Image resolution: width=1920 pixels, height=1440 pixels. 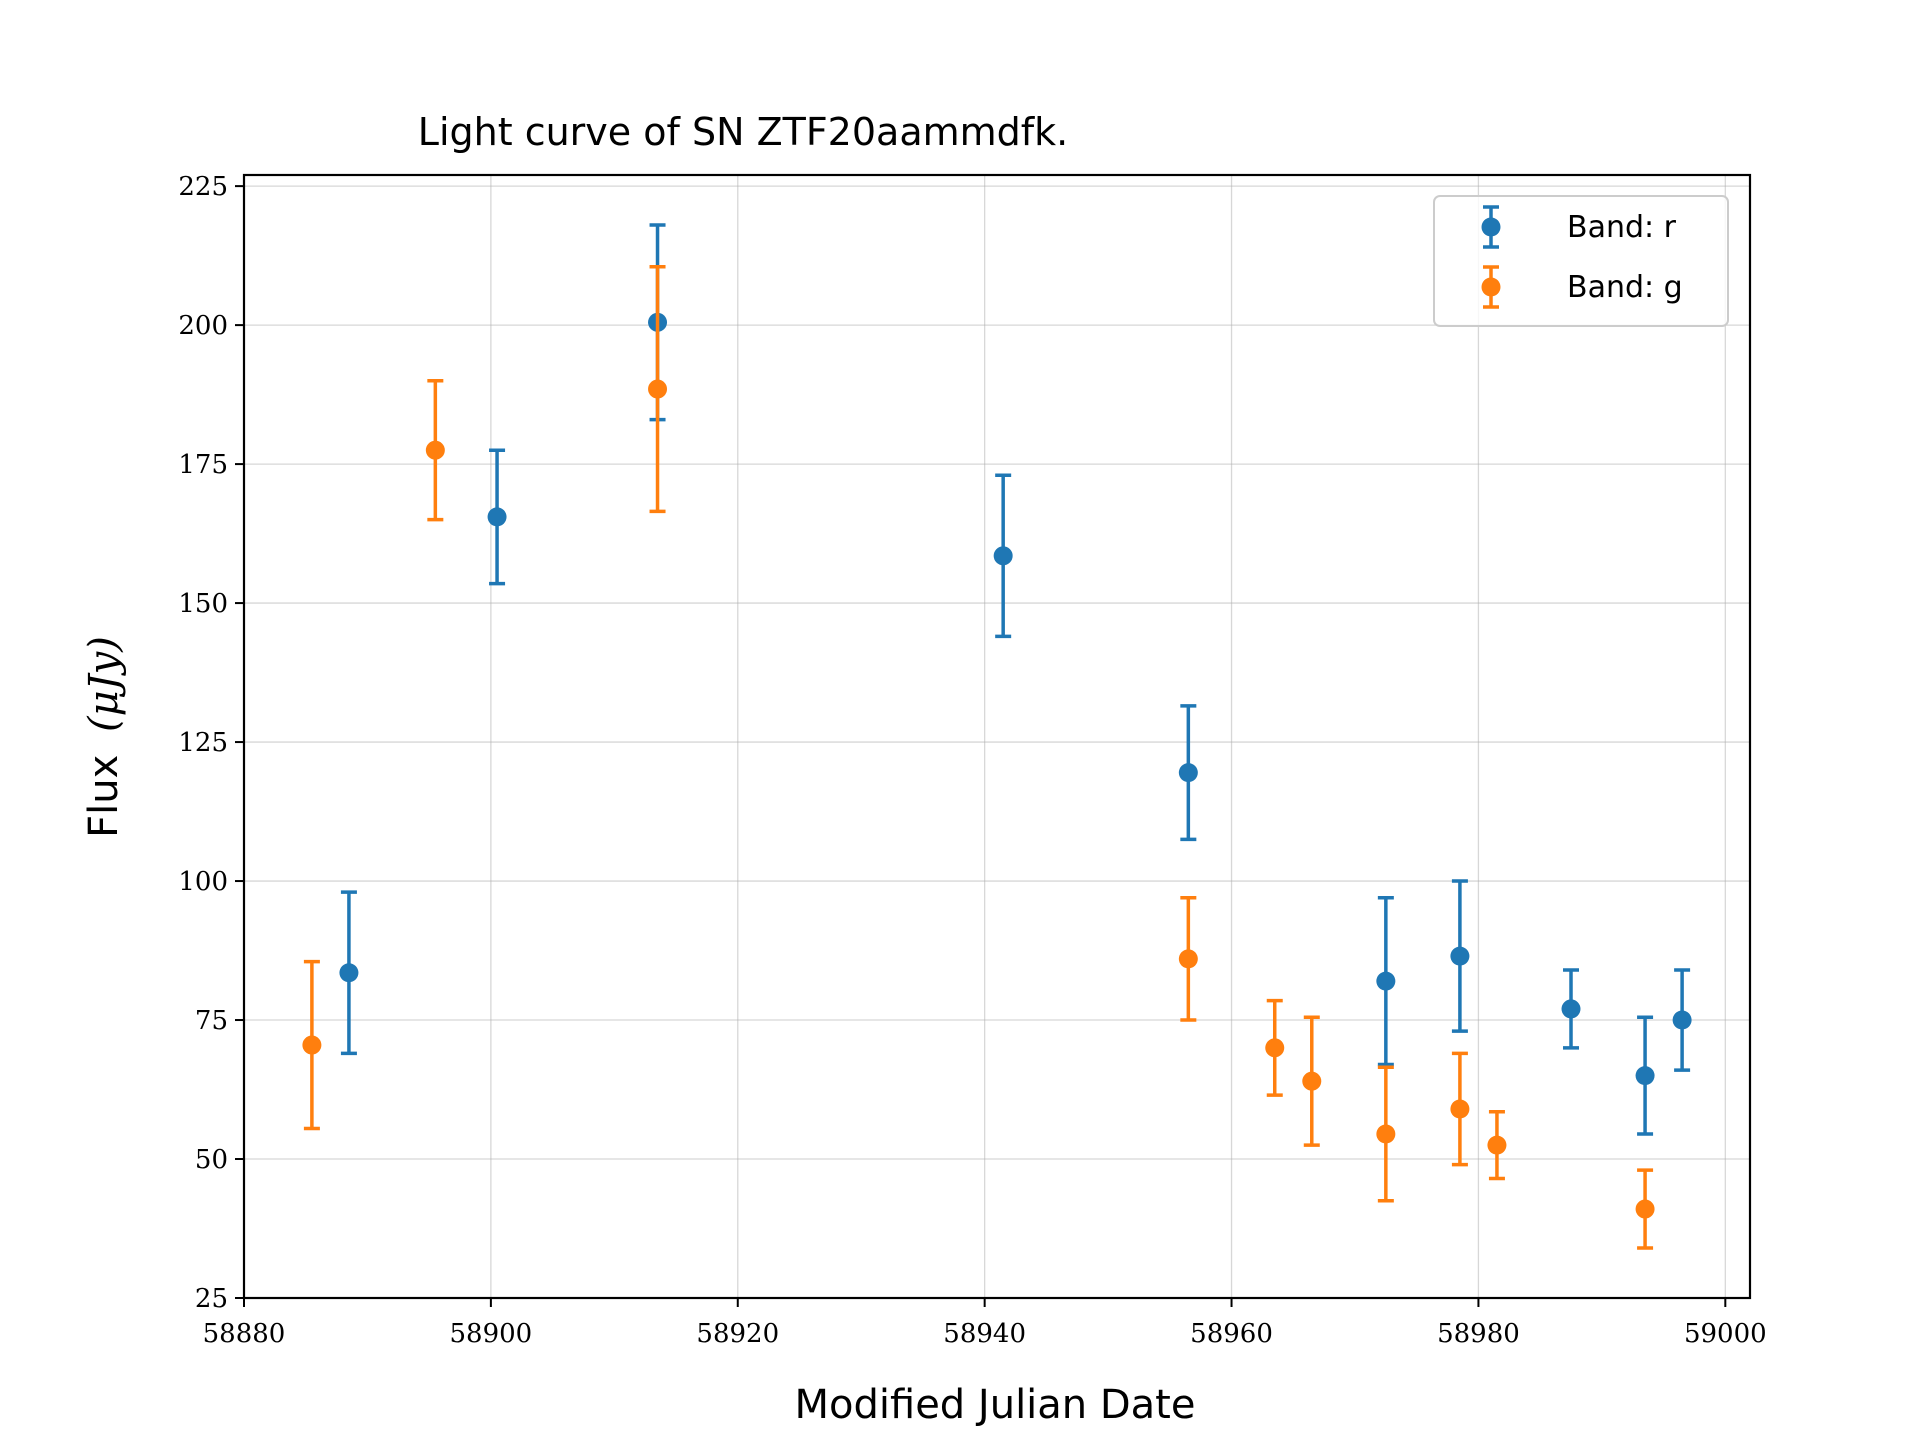 What do you see at coordinates (203, 743) in the screenshot?
I see `y-tick-label: 125` at bounding box center [203, 743].